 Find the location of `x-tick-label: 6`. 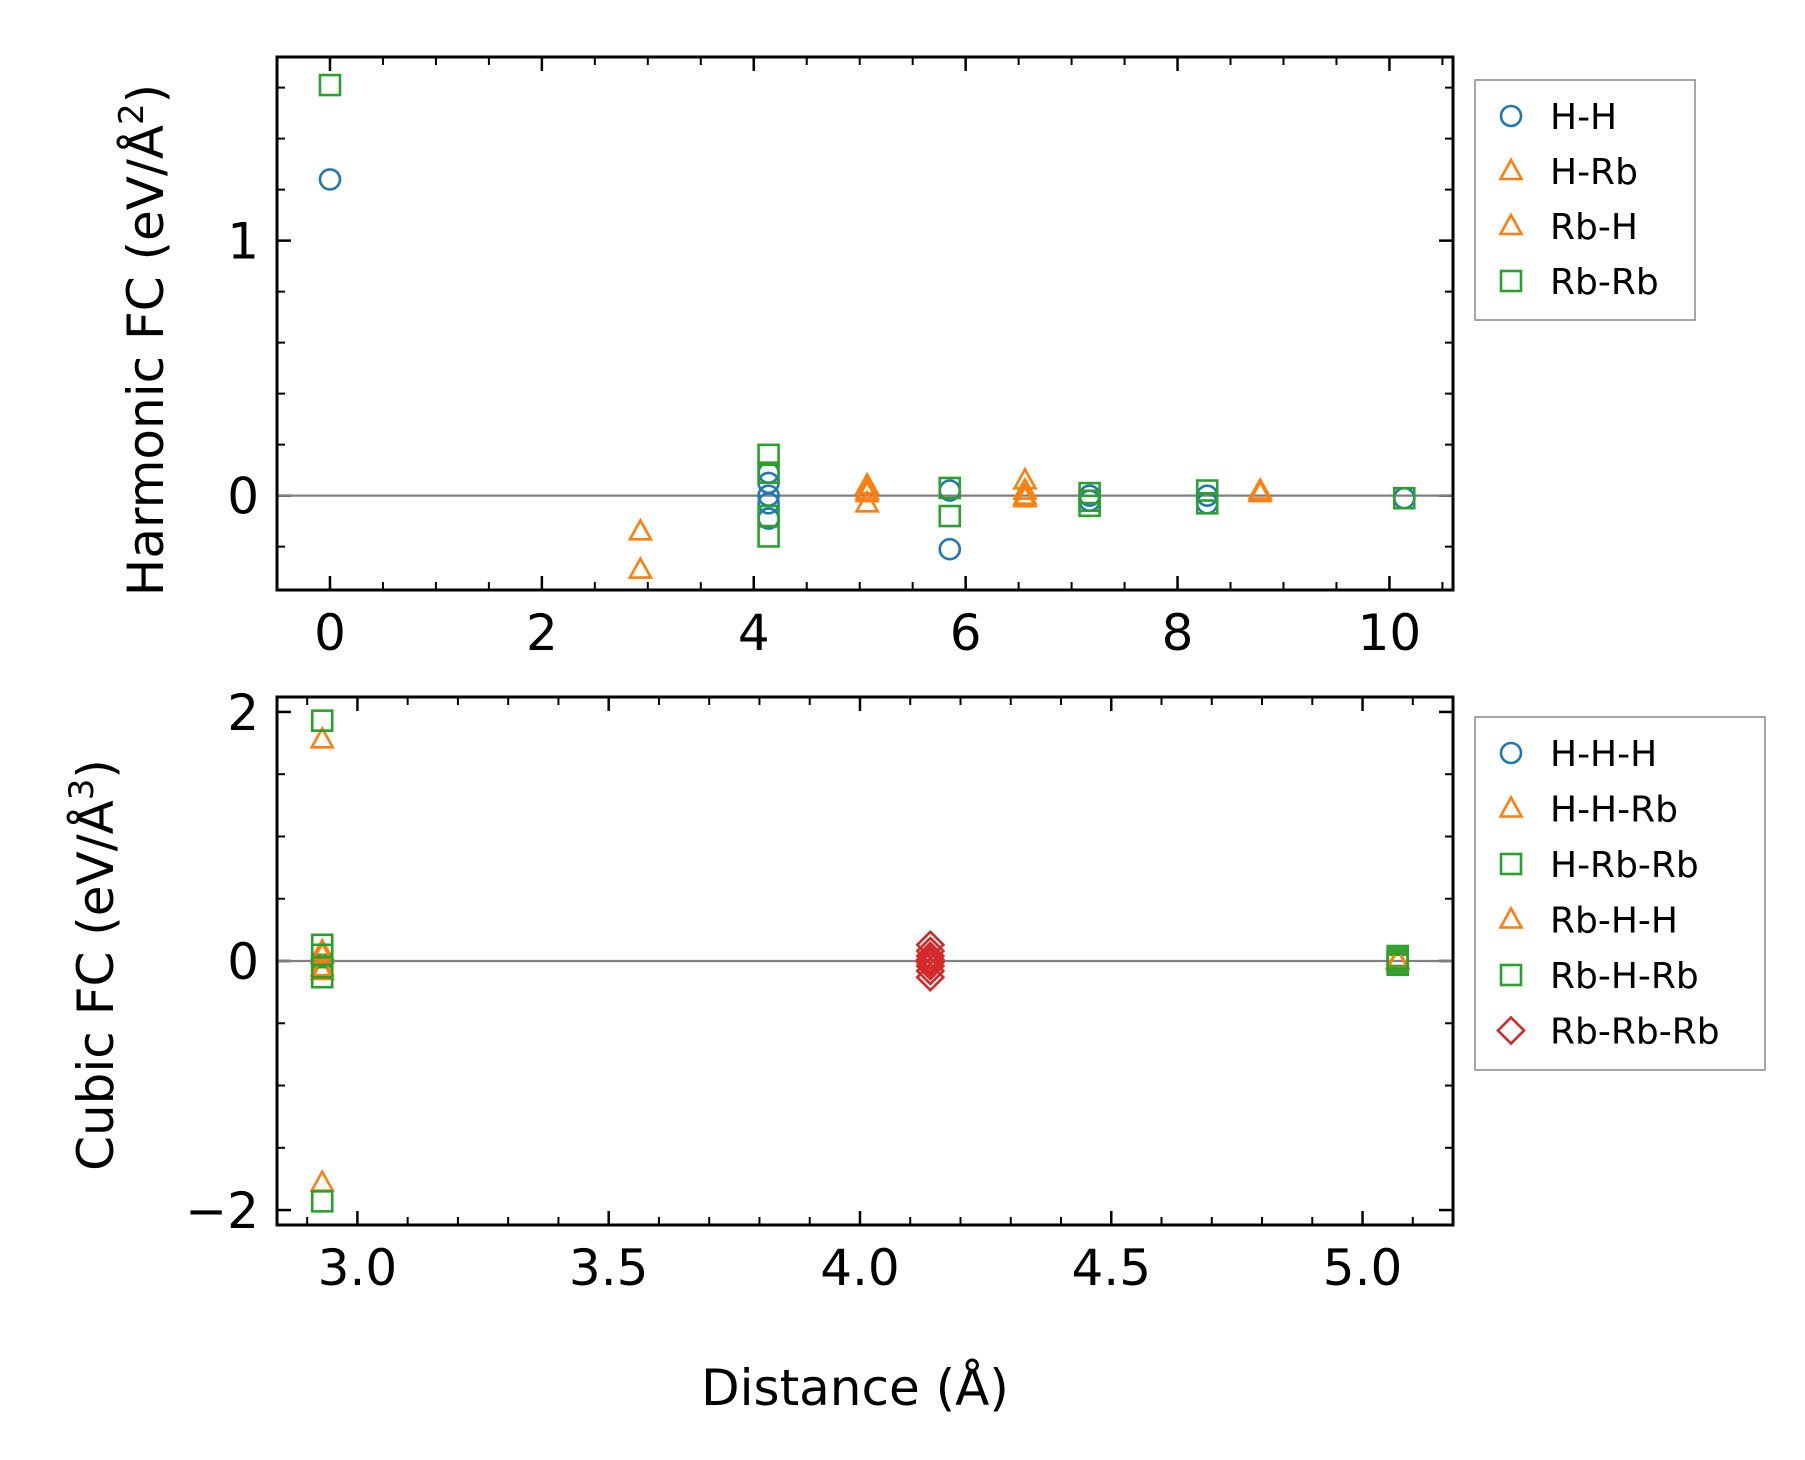

x-tick-label: 6 is located at coordinates (966, 633).